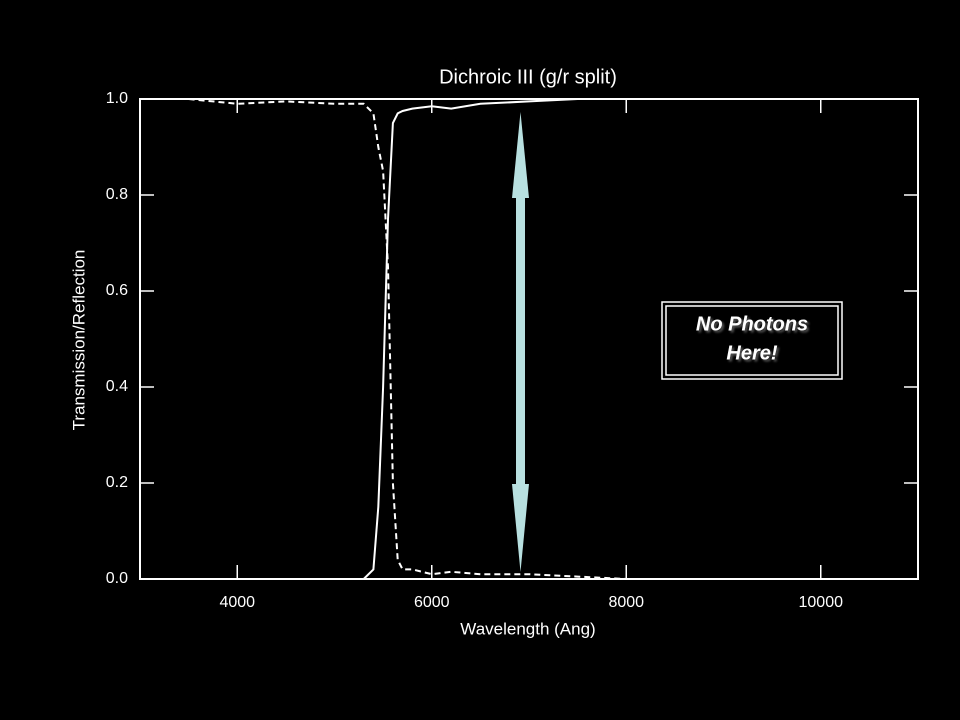  I want to click on y-tick-label: 0.8, so click(117, 194).